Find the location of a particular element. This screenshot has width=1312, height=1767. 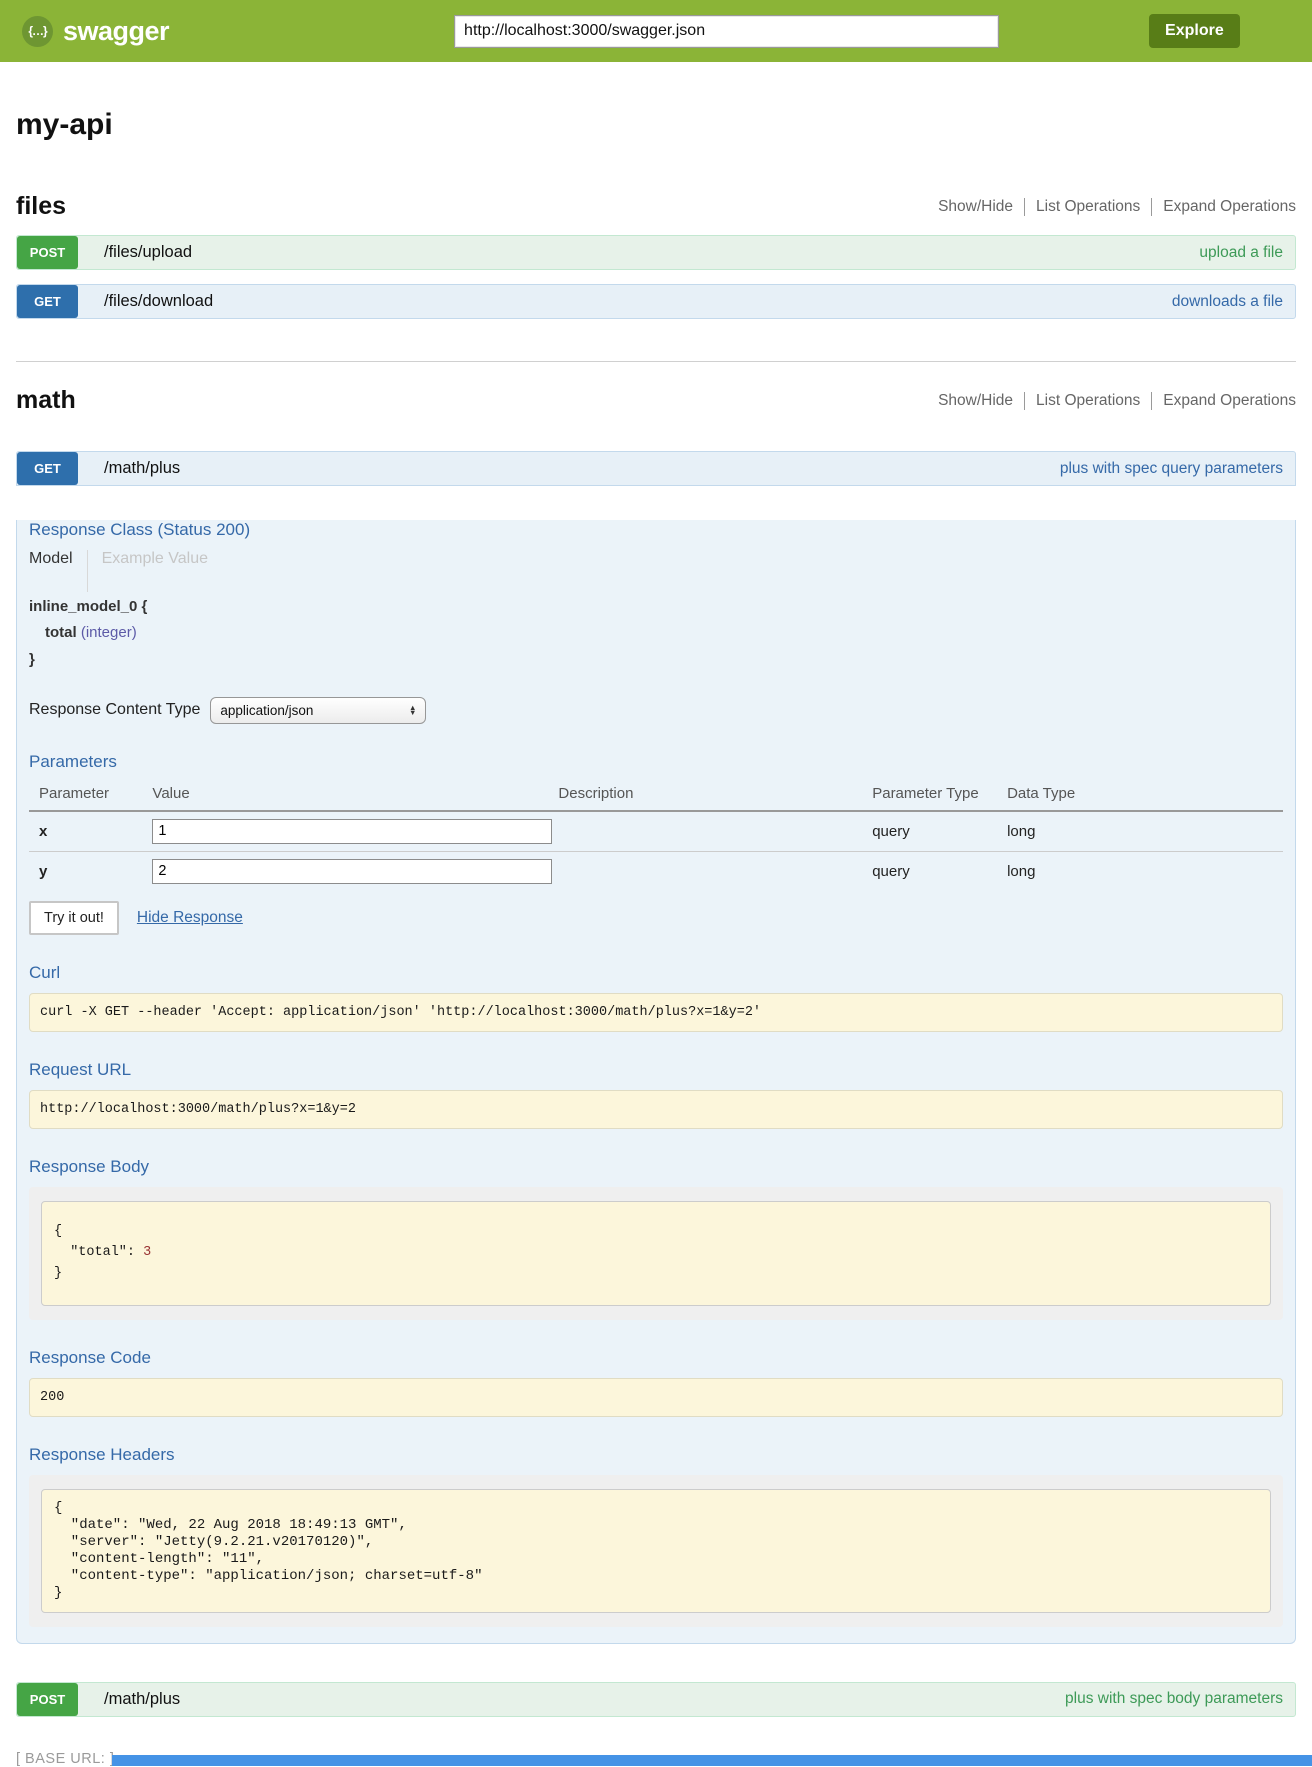

model-open-line: inline_model_0 { is located at coordinates (88, 606).